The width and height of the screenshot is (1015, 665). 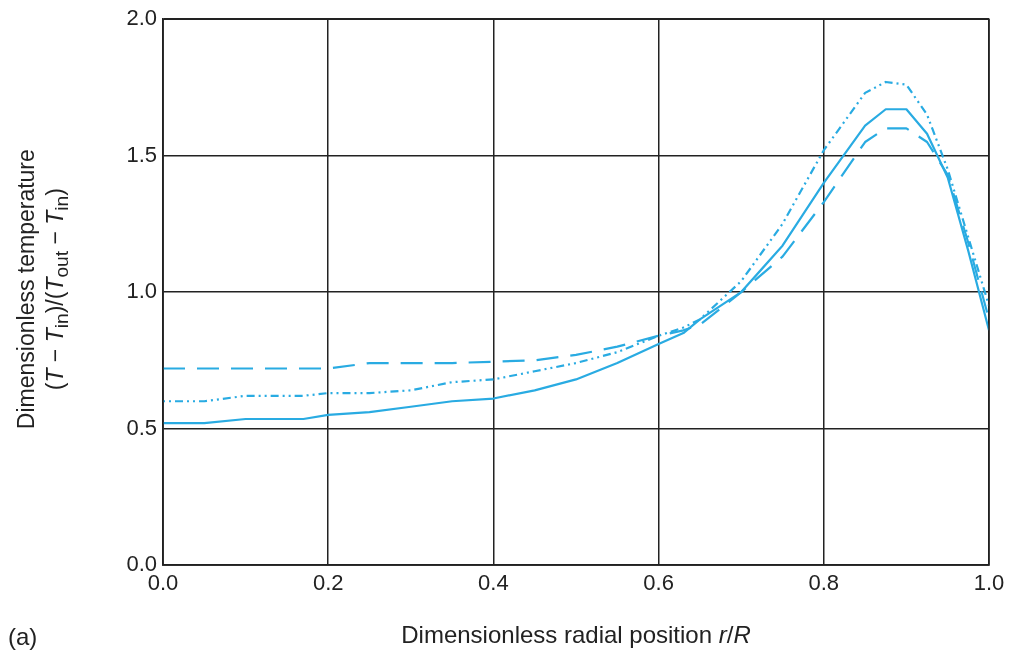 I want to click on y-tick-label: 0.5, so click(x=141, y=427).